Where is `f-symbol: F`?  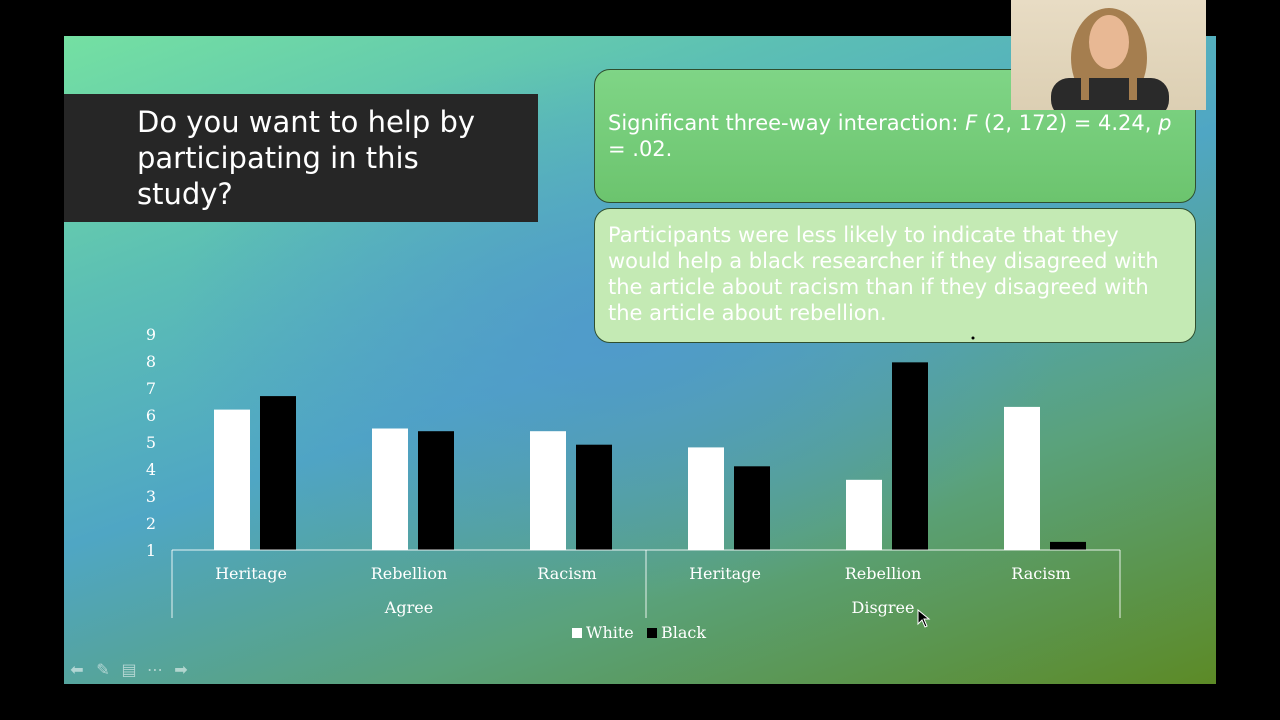
f-symbol: F is located at coordinates (971, 123).